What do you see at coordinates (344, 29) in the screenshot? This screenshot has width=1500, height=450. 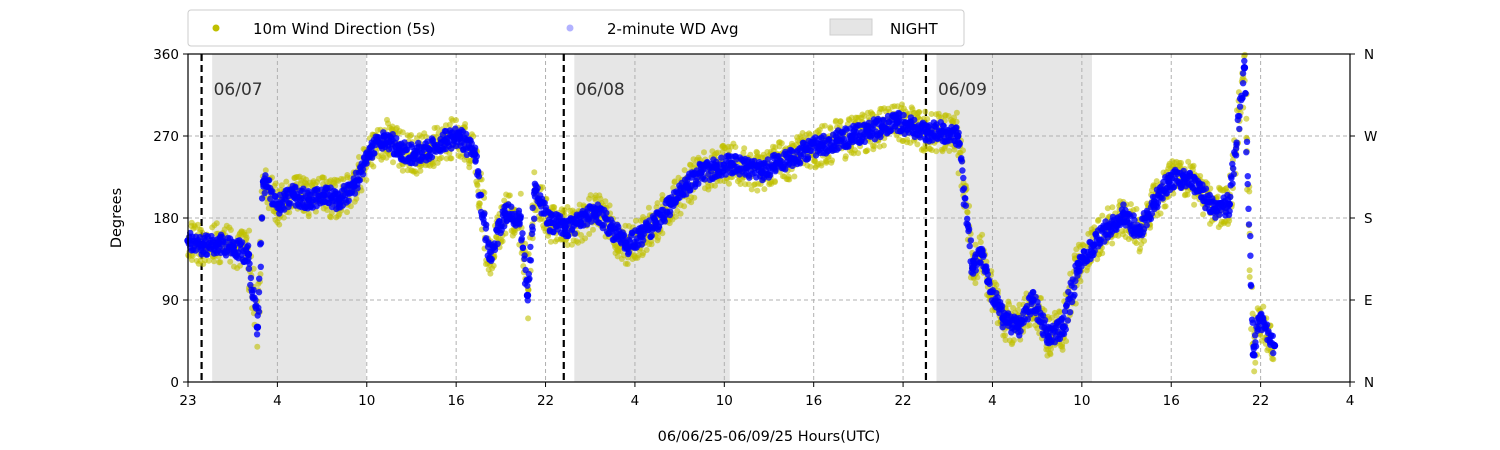 I see `legend-label-wind-direction: 10m Wind Direction (5s)` at bounding box center [344, 29].